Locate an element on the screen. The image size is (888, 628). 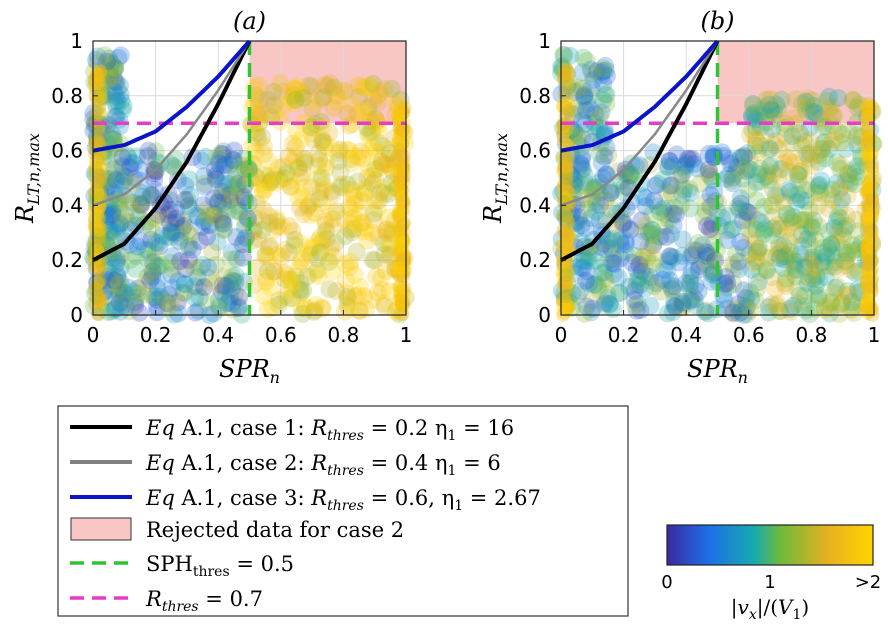
colorbar-label: |vx|/(V1) is located at coordinates (770, 609).